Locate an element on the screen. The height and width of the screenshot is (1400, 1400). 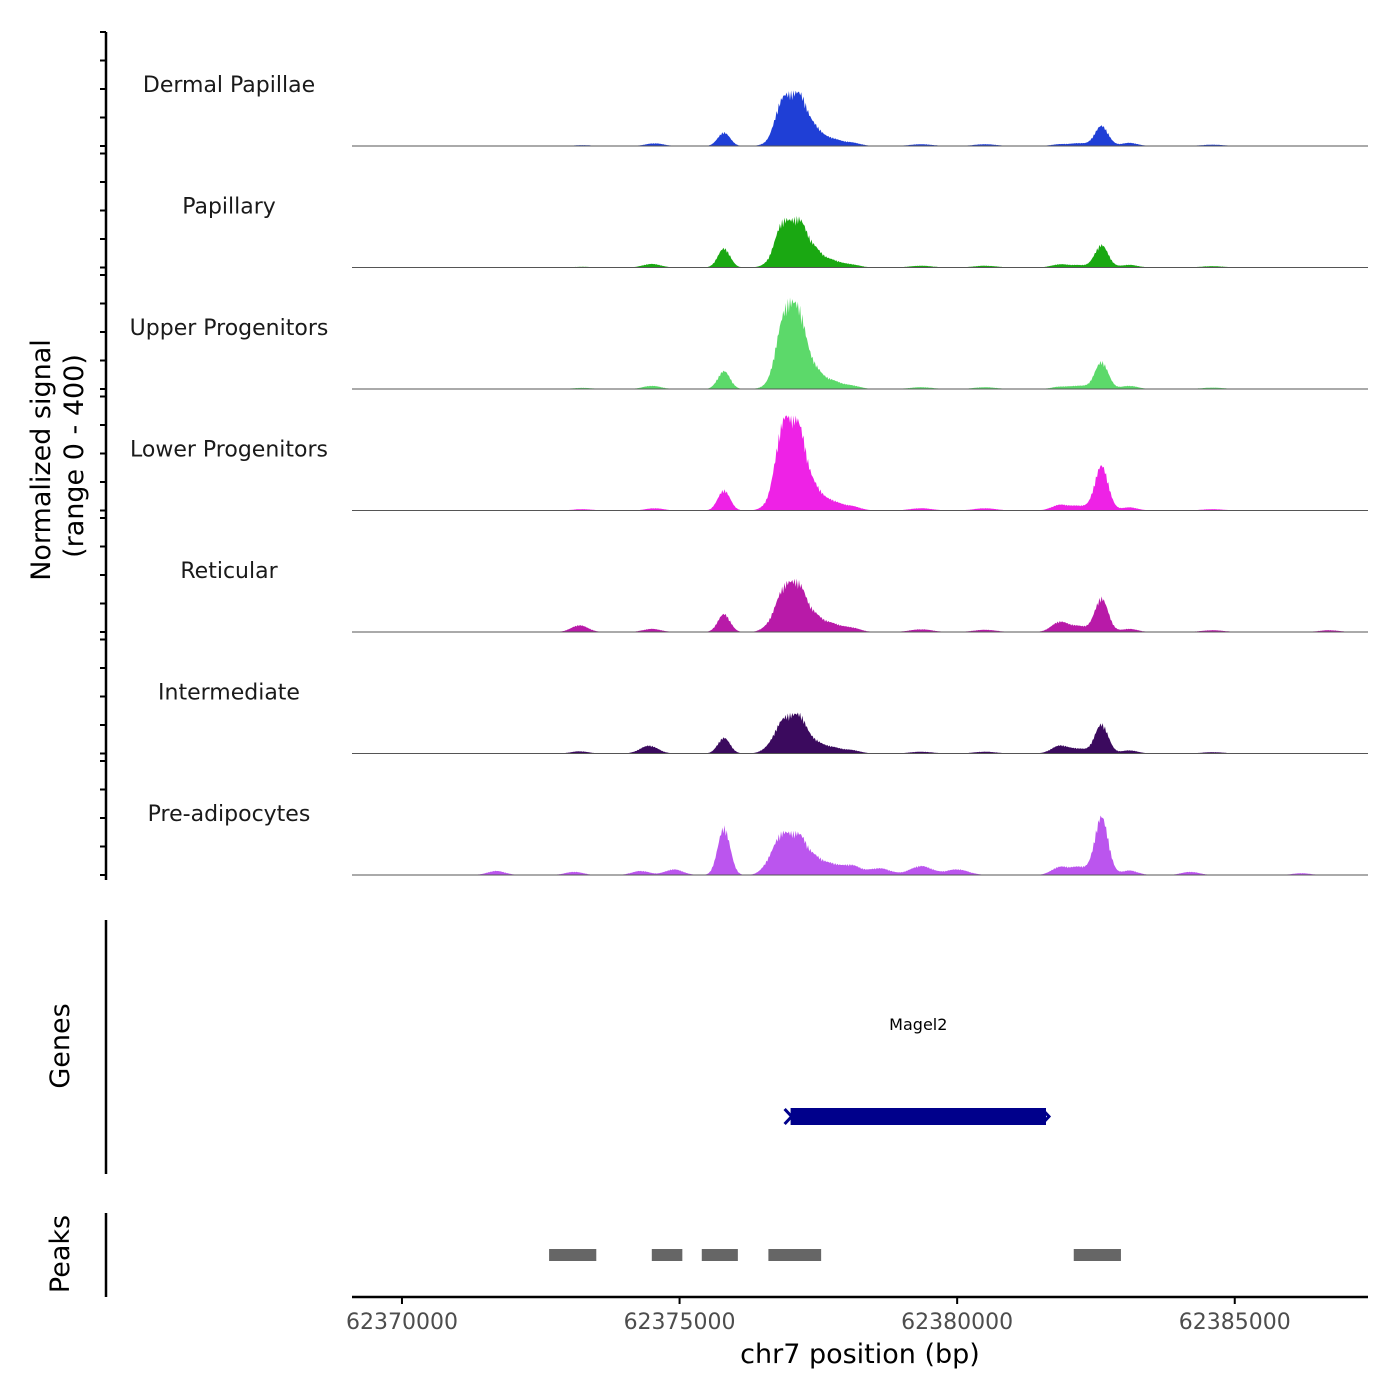
track: Intermediate is located at coordinates (763, 717).